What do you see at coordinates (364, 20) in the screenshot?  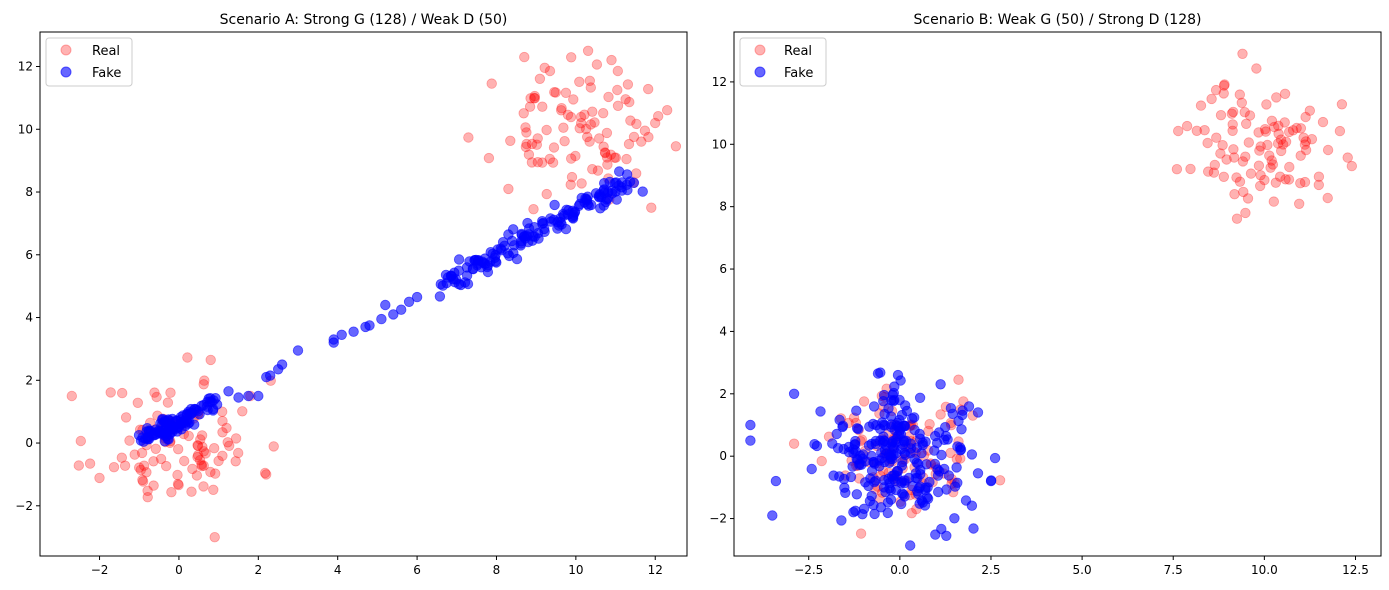 I see `scenario-a-title: Scenario A: Strong G (128) / Weak D (50)` at bounding box center [364, 20].